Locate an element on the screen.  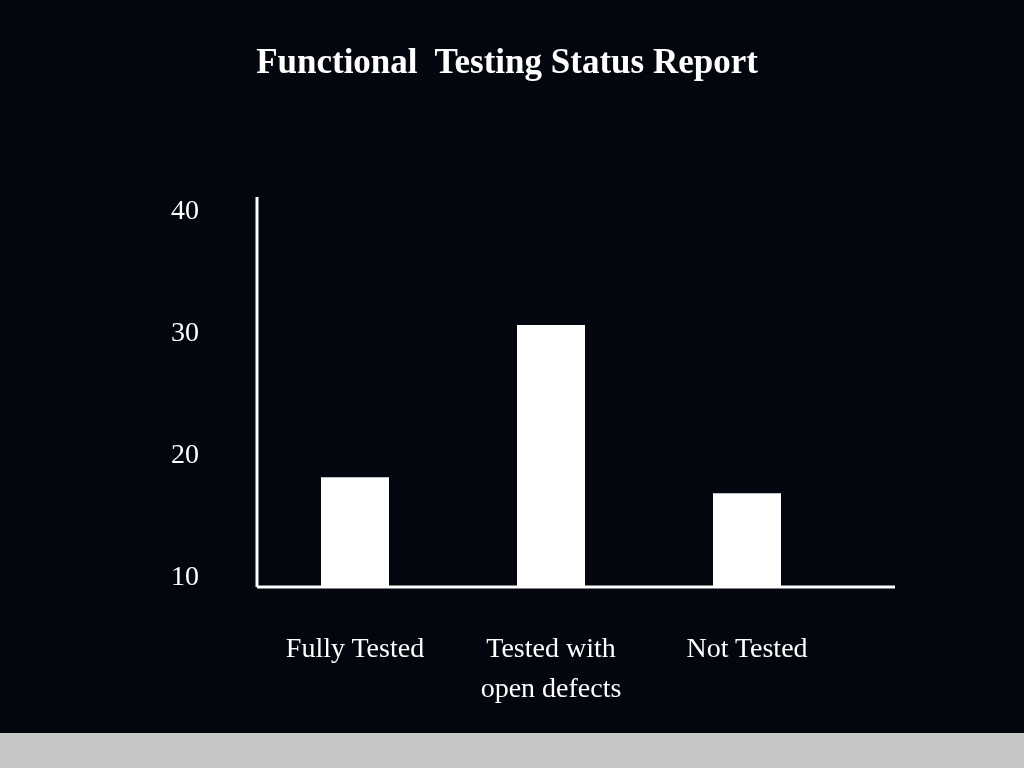
y-tick-label: 30 is located at coordinates (185, 331).